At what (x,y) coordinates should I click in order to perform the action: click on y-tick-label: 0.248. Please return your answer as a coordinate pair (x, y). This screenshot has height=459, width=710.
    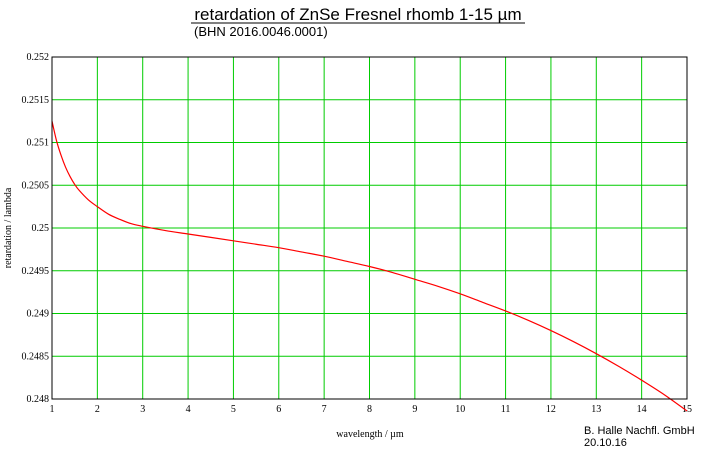
    Looking at the image, I should click on (38, 399).